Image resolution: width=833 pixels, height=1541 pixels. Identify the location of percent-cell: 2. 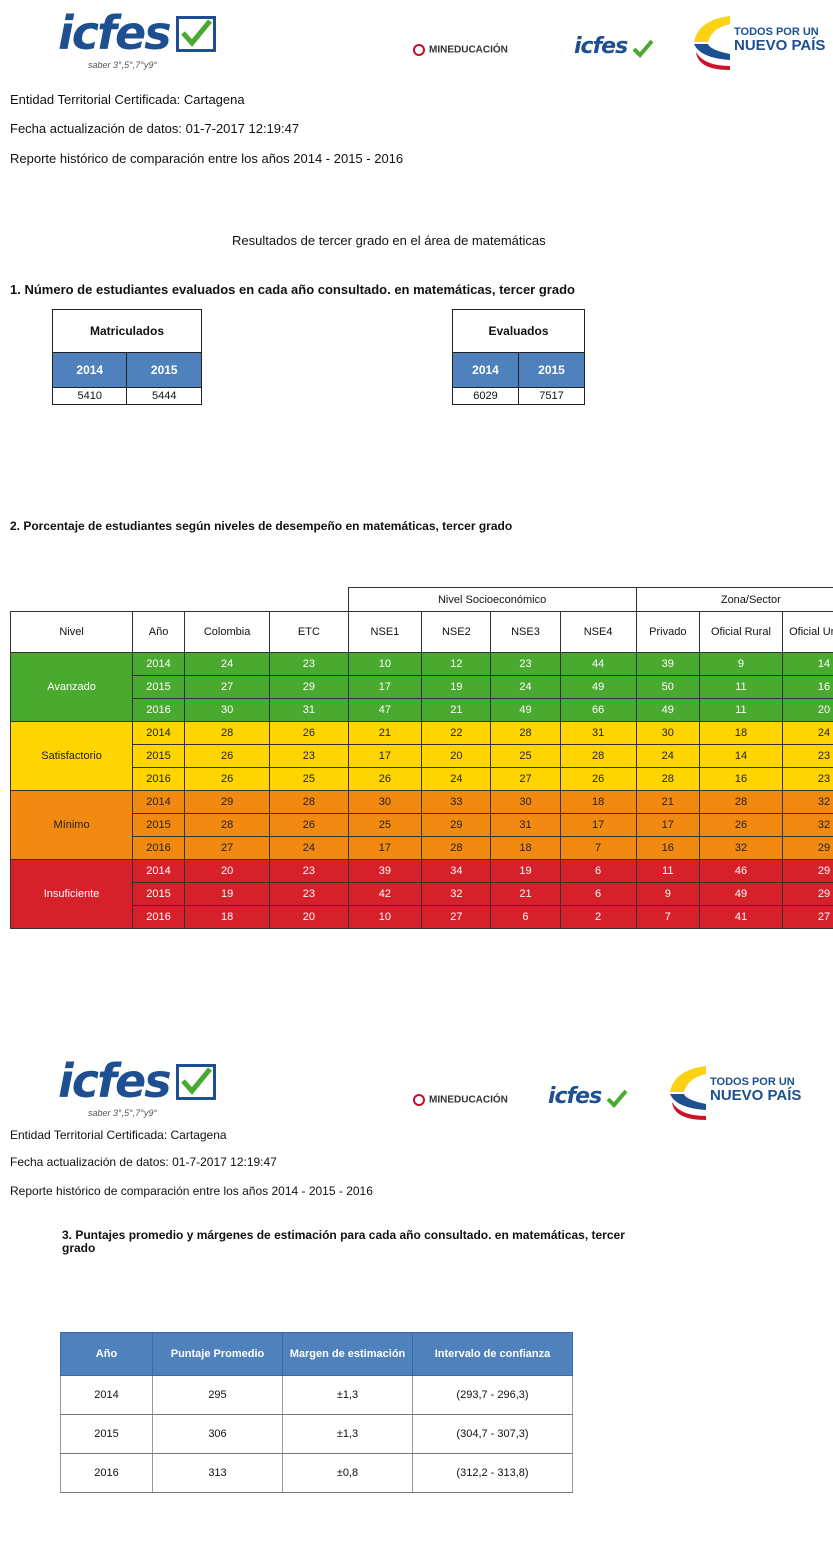
(598, 917).